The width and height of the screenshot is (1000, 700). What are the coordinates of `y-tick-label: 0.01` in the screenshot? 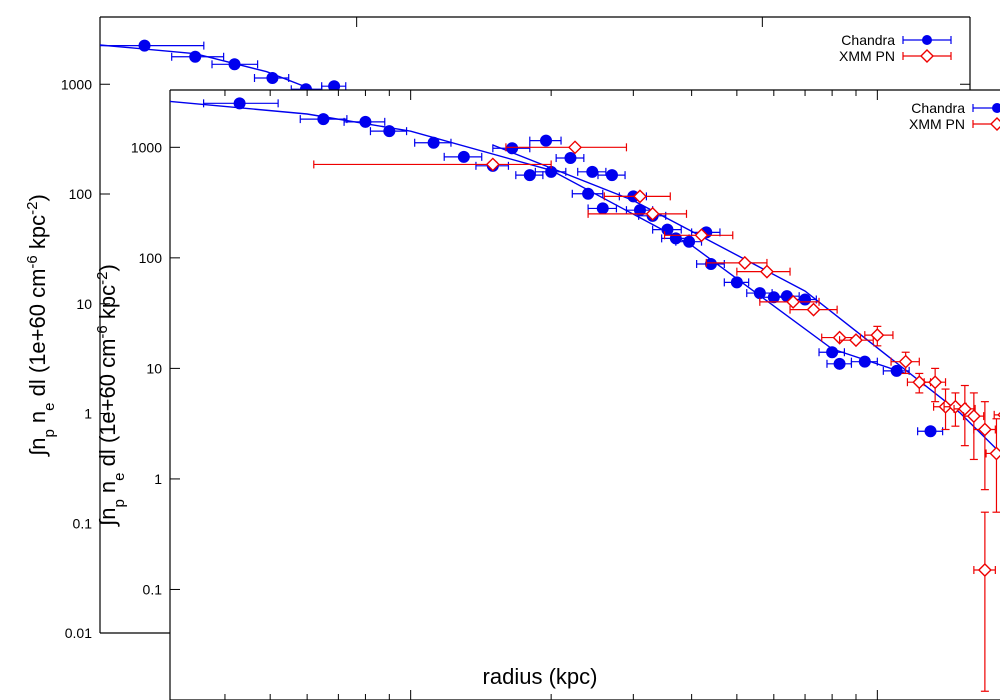 It's located at (78, 633).